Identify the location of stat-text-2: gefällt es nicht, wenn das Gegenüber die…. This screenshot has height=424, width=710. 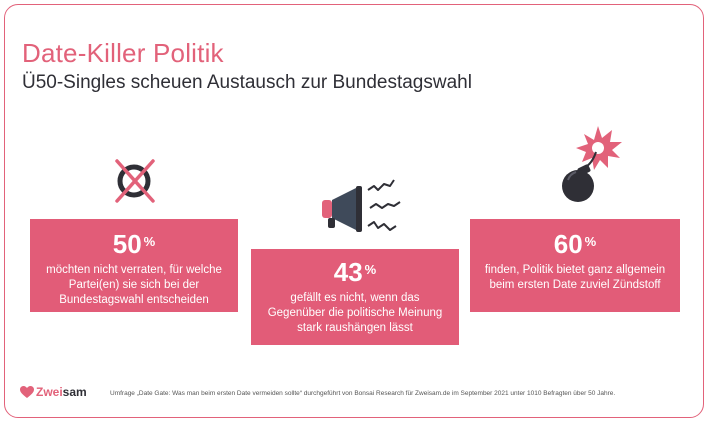
(355, 313).